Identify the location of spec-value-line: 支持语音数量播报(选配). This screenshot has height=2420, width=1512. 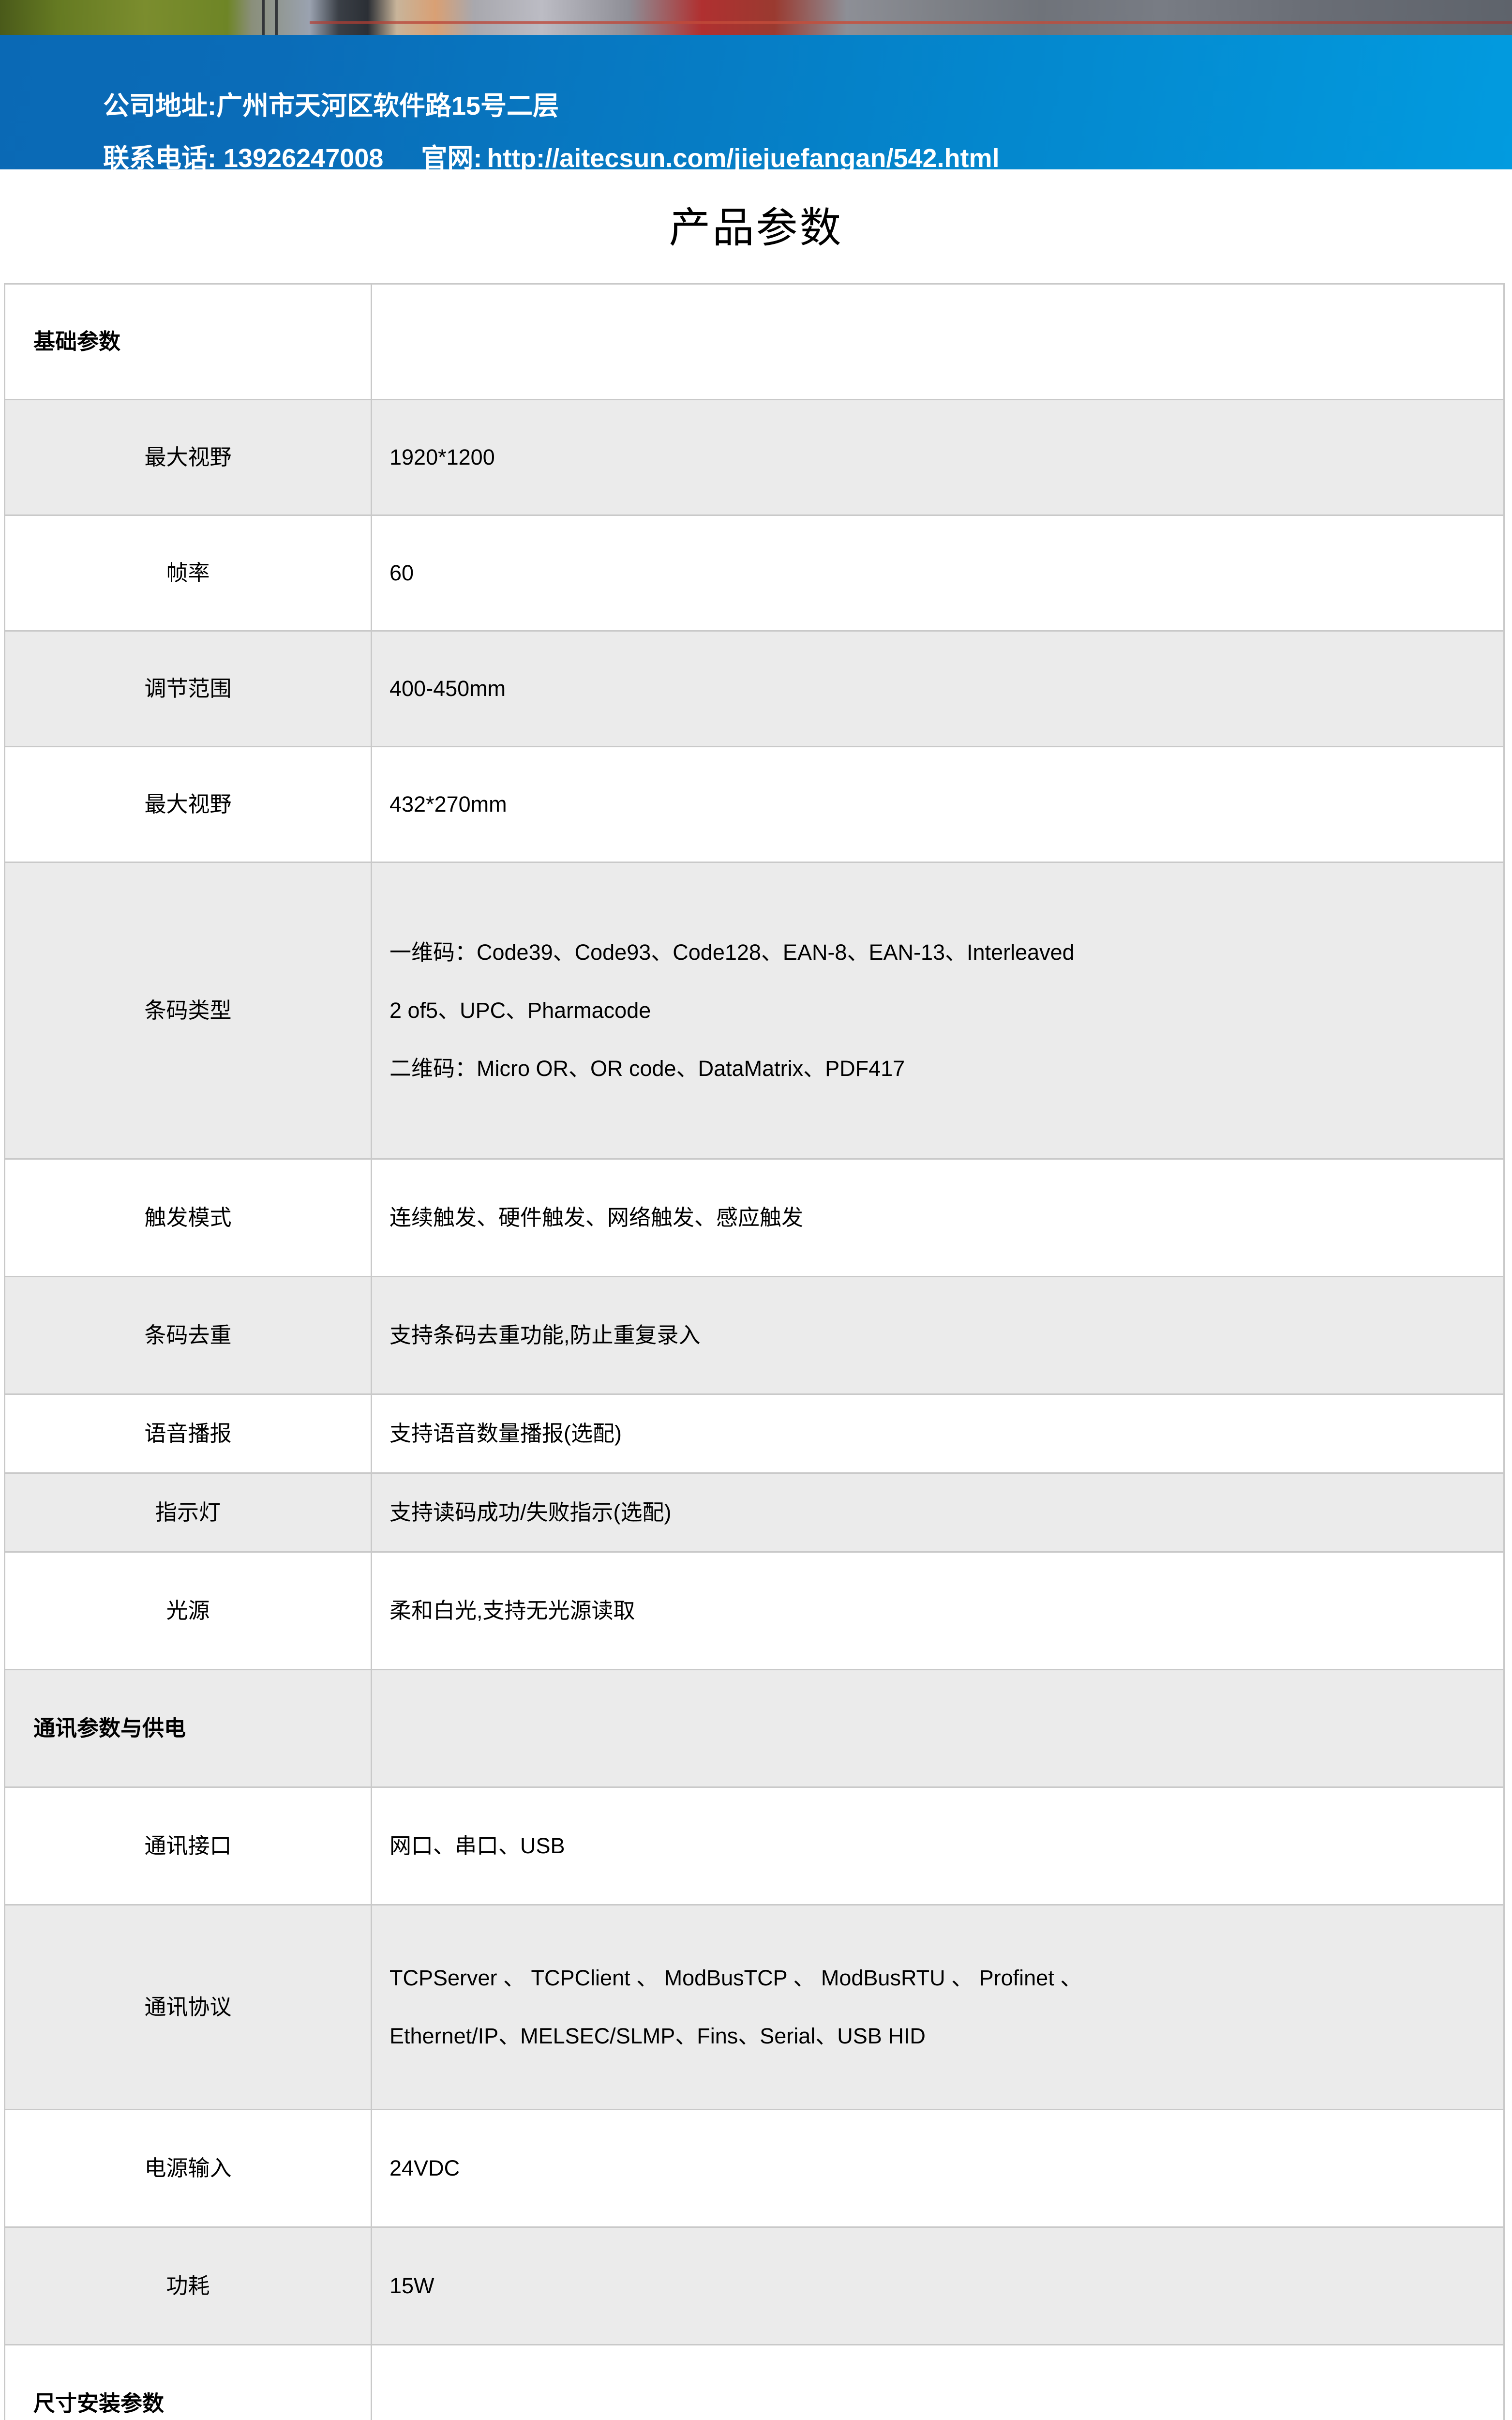
(505, 1433).